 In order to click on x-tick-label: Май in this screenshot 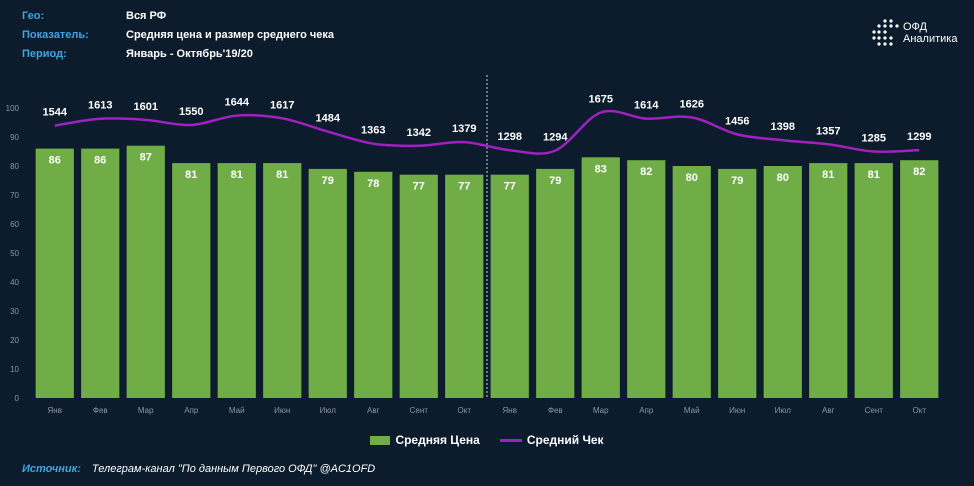, I will do `click(237, 410)`.